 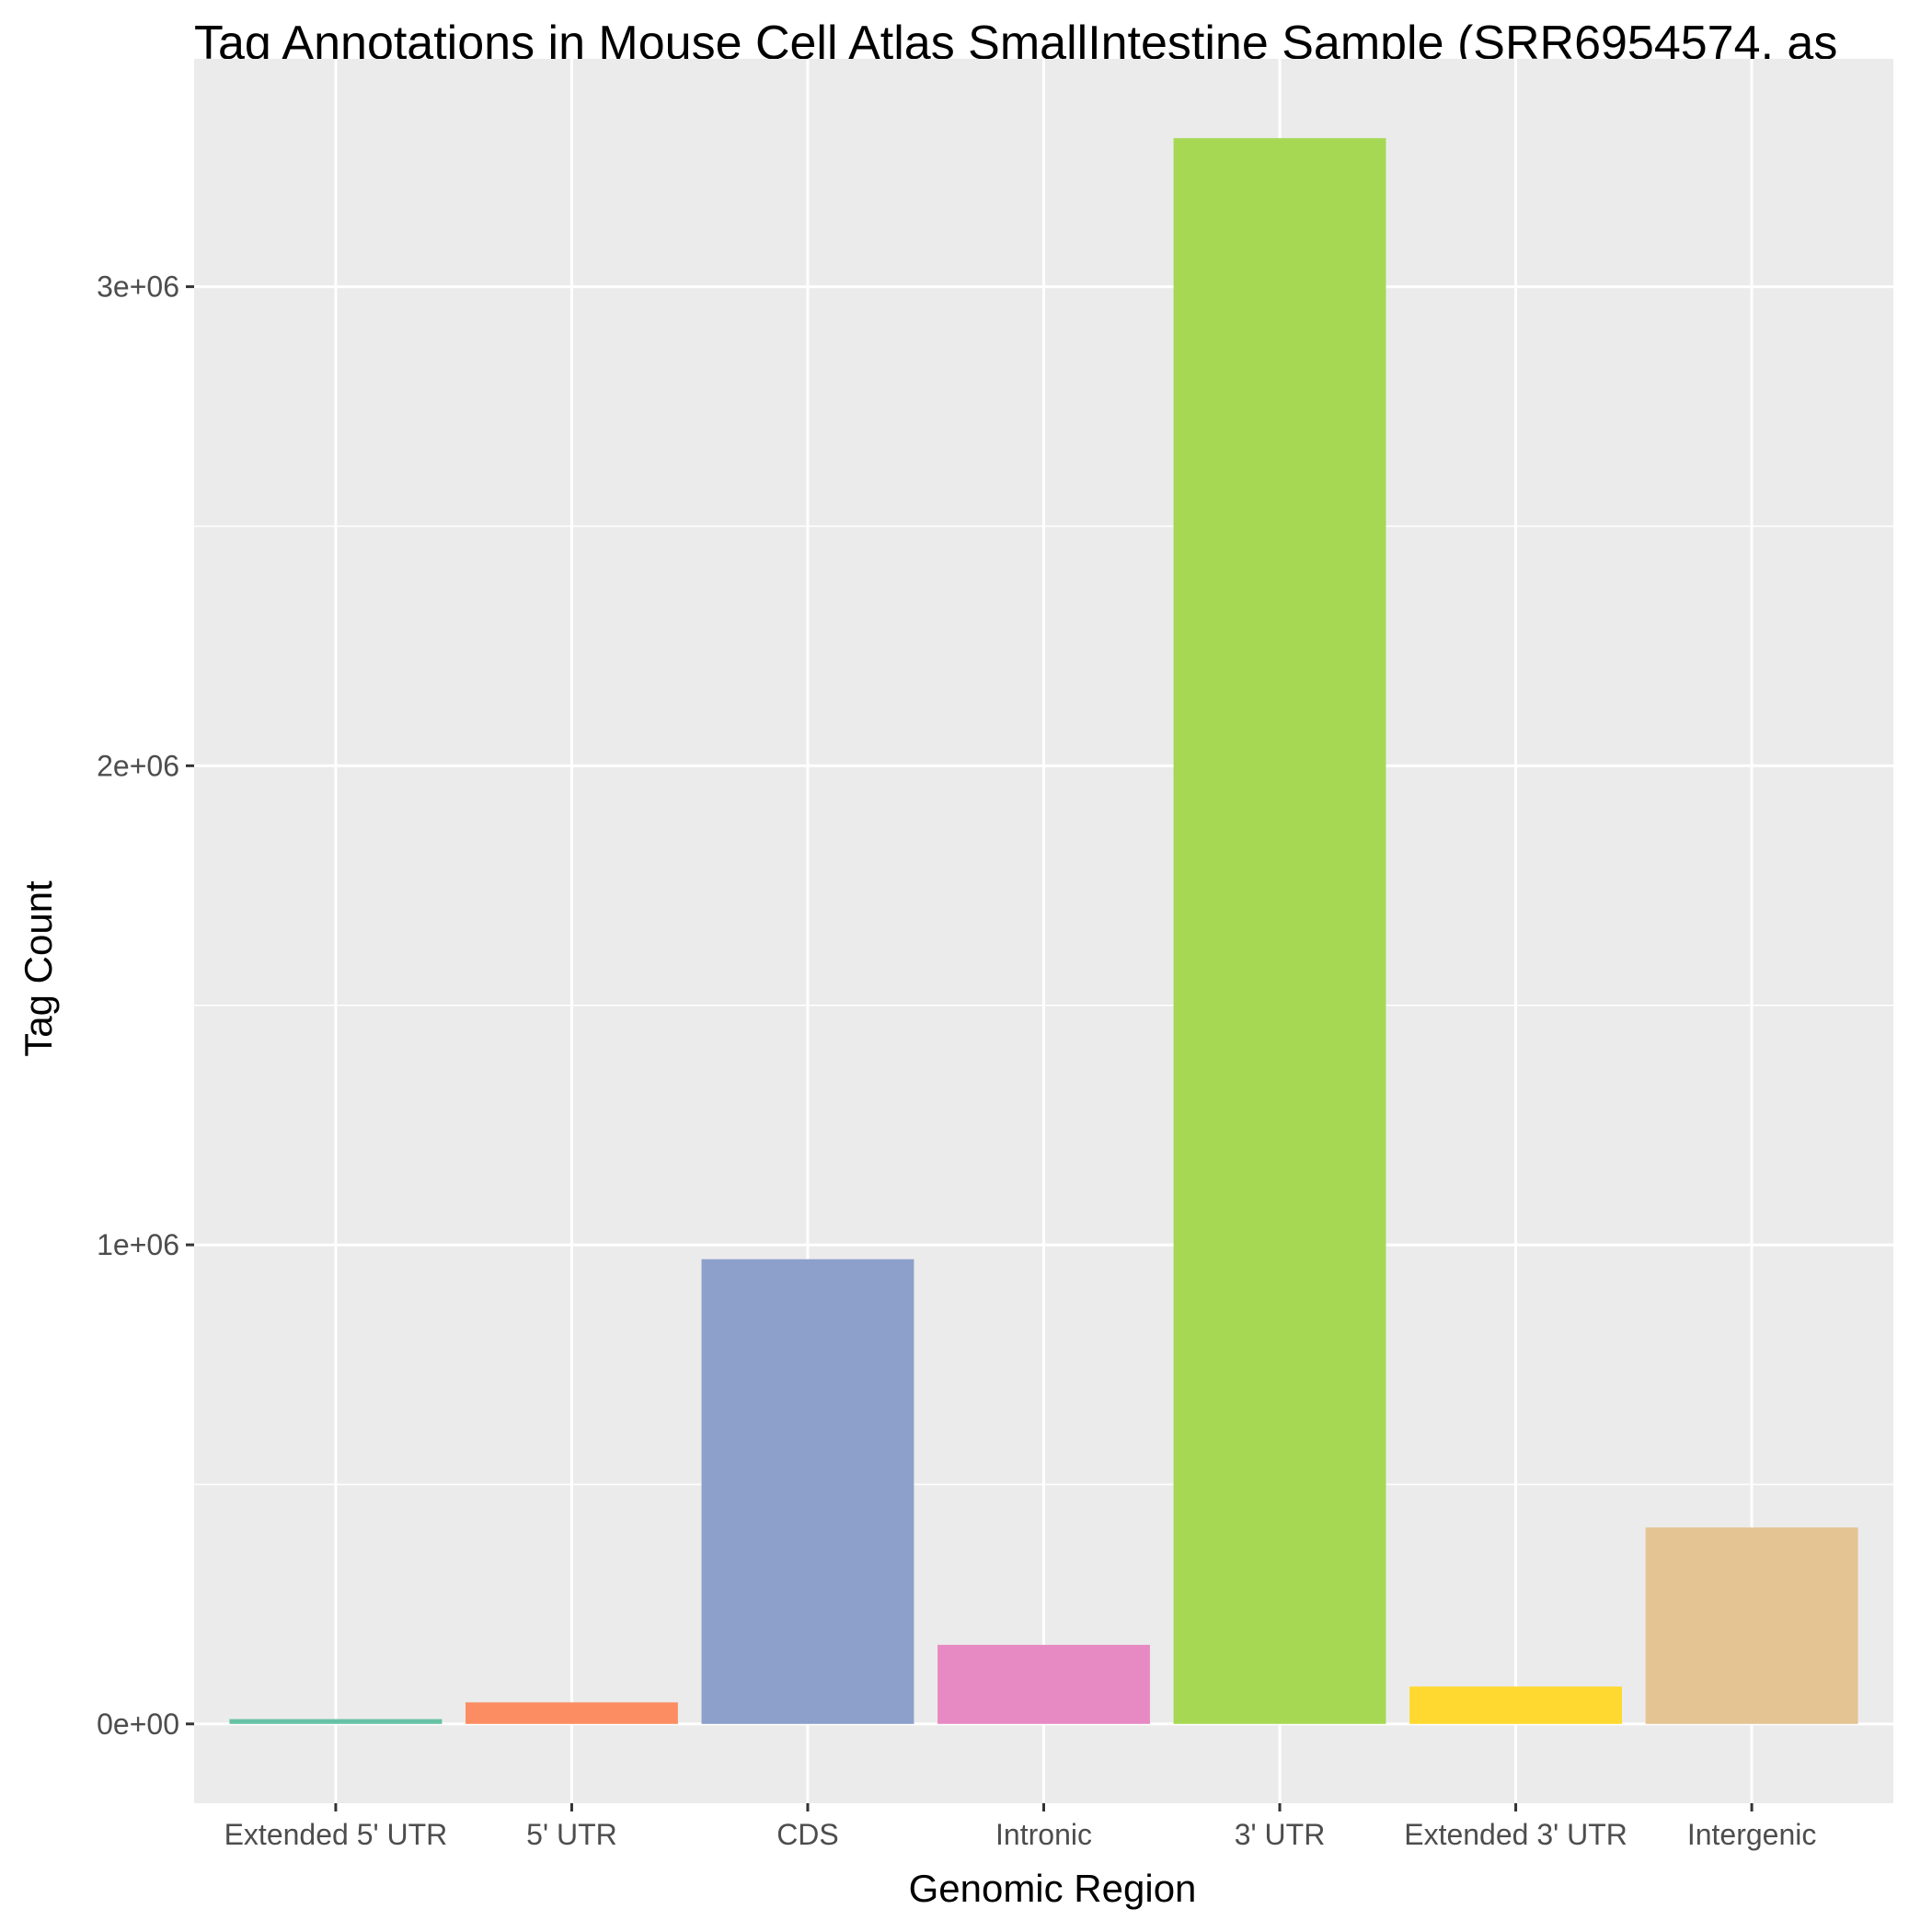 What do you see at coordinates (1280, 1834) in the screenshot?
I see `x-tick-label: 3' UTR` at bounding box center [1280, 1834].